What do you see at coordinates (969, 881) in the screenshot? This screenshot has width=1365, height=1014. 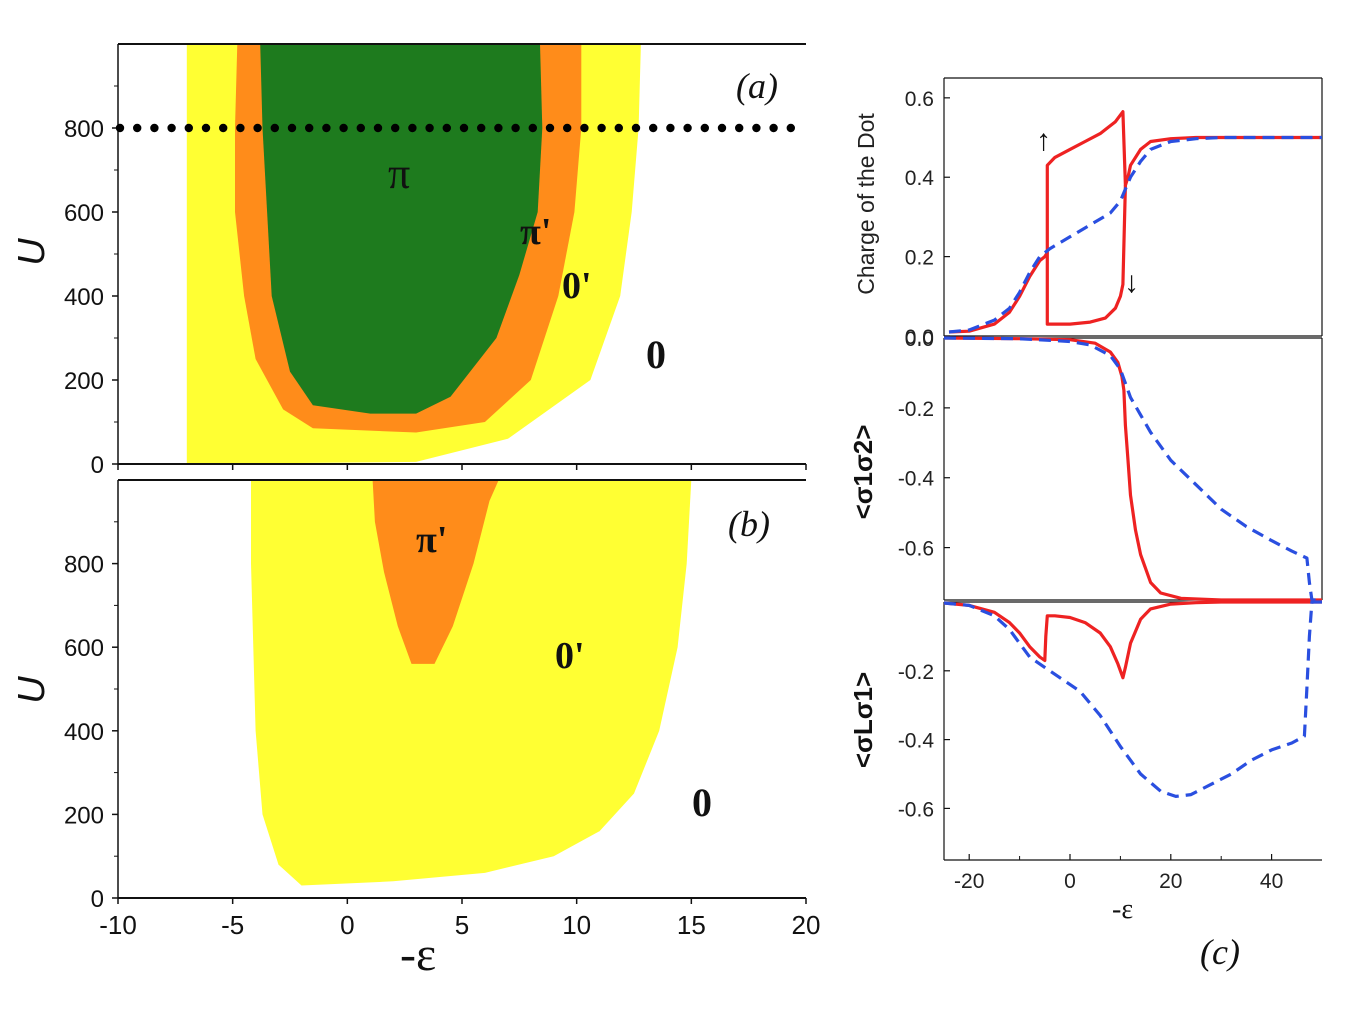 I see `xtick-label: -20` at bounding box center [969, 881].